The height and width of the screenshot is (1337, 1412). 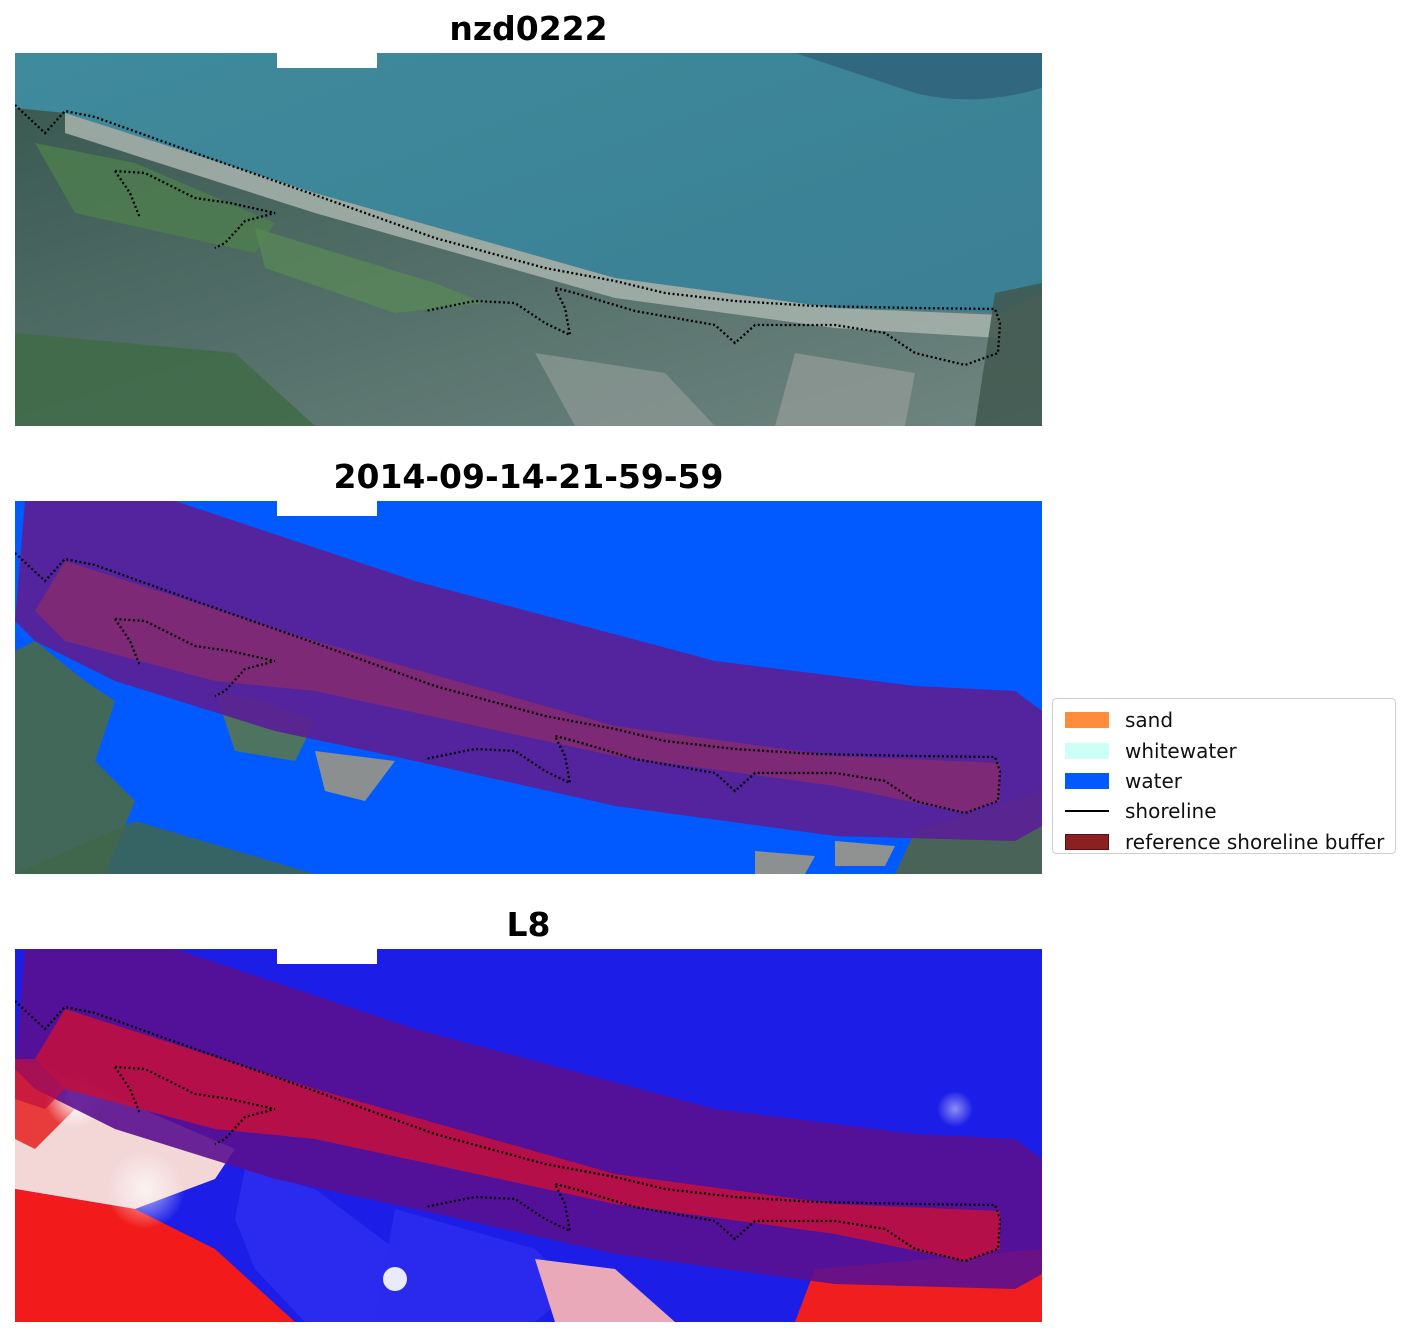 I want to click on legend-item-whitewater: whitewater, so click(x=1224, y=750).